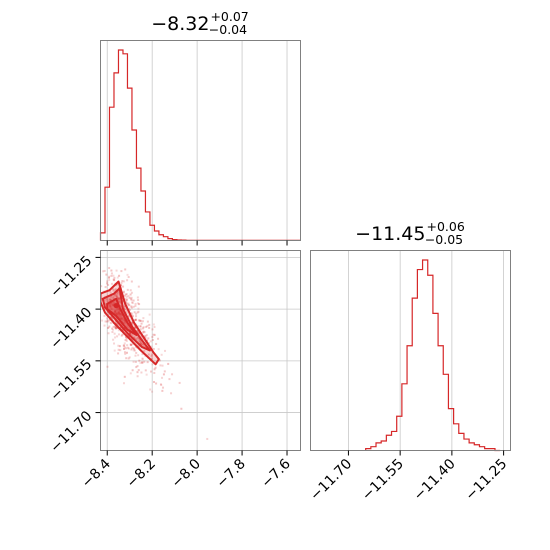 Image resolution: width=550 pixels, height=550 pixels. I want to click on panel-y-tick-marks, so click(426, 453).